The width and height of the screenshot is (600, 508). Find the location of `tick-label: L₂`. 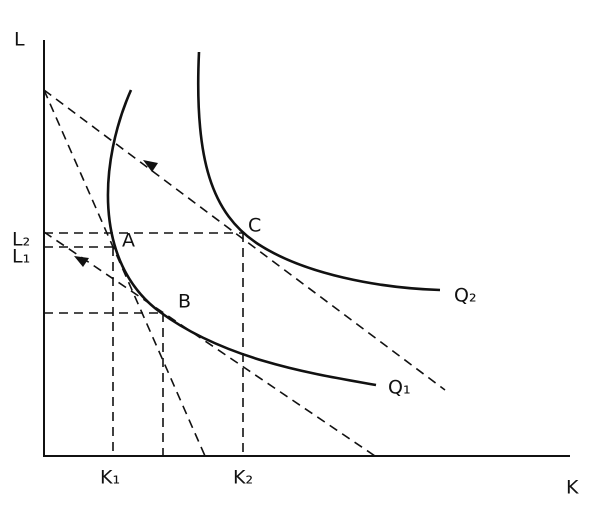

tick-label: L₂ is located at coordinates (21, 240).